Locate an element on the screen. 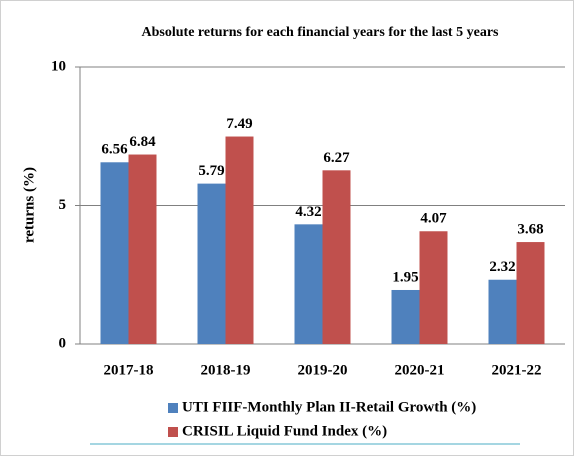 The image size is (574, 456). data-label: 6.84 is located at coordinates (142, 142).